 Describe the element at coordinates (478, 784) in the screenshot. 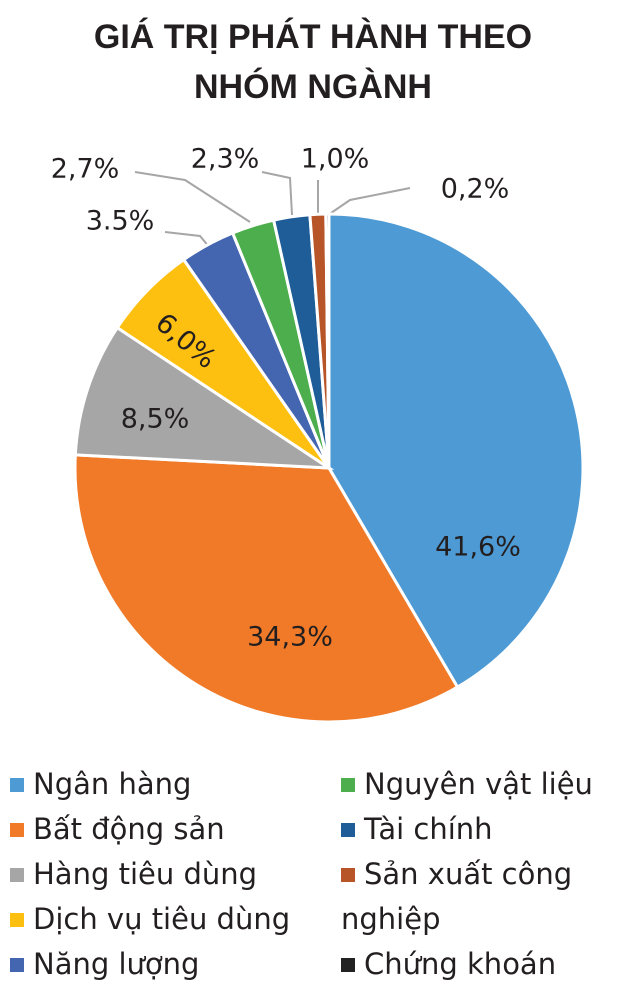

I see `legend-label: Nguyên vật liệu` at that location.